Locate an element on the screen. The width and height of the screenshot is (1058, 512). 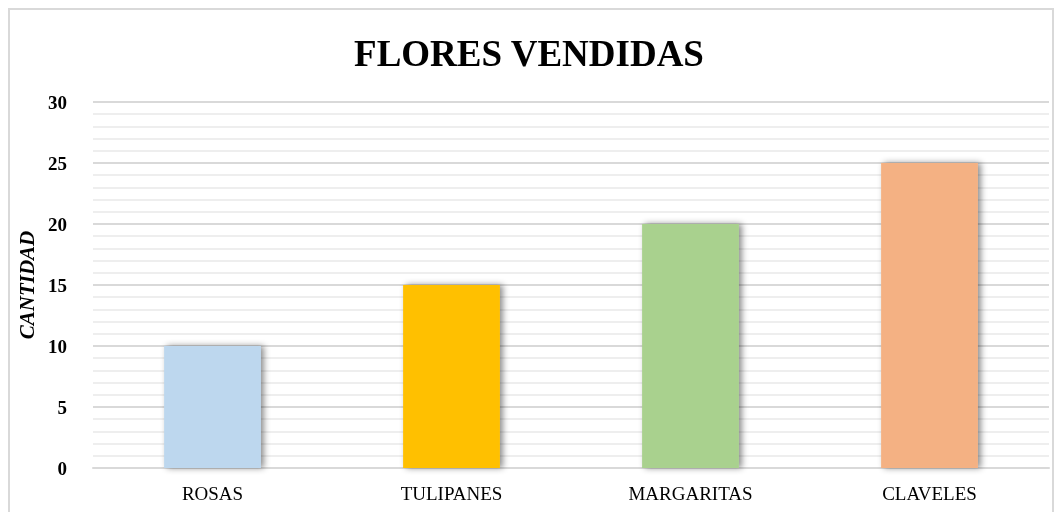
y-tick-label: 15 is located at coordinates (57, 285).